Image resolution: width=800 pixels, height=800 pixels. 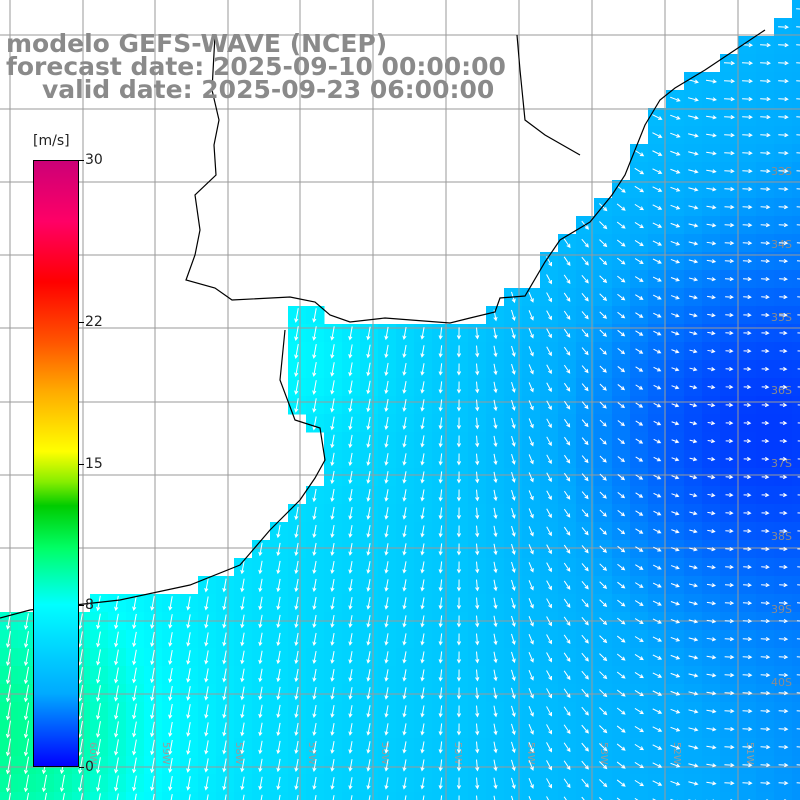 I want to click on longitude-label: 53W, so click(x=603, y=753).